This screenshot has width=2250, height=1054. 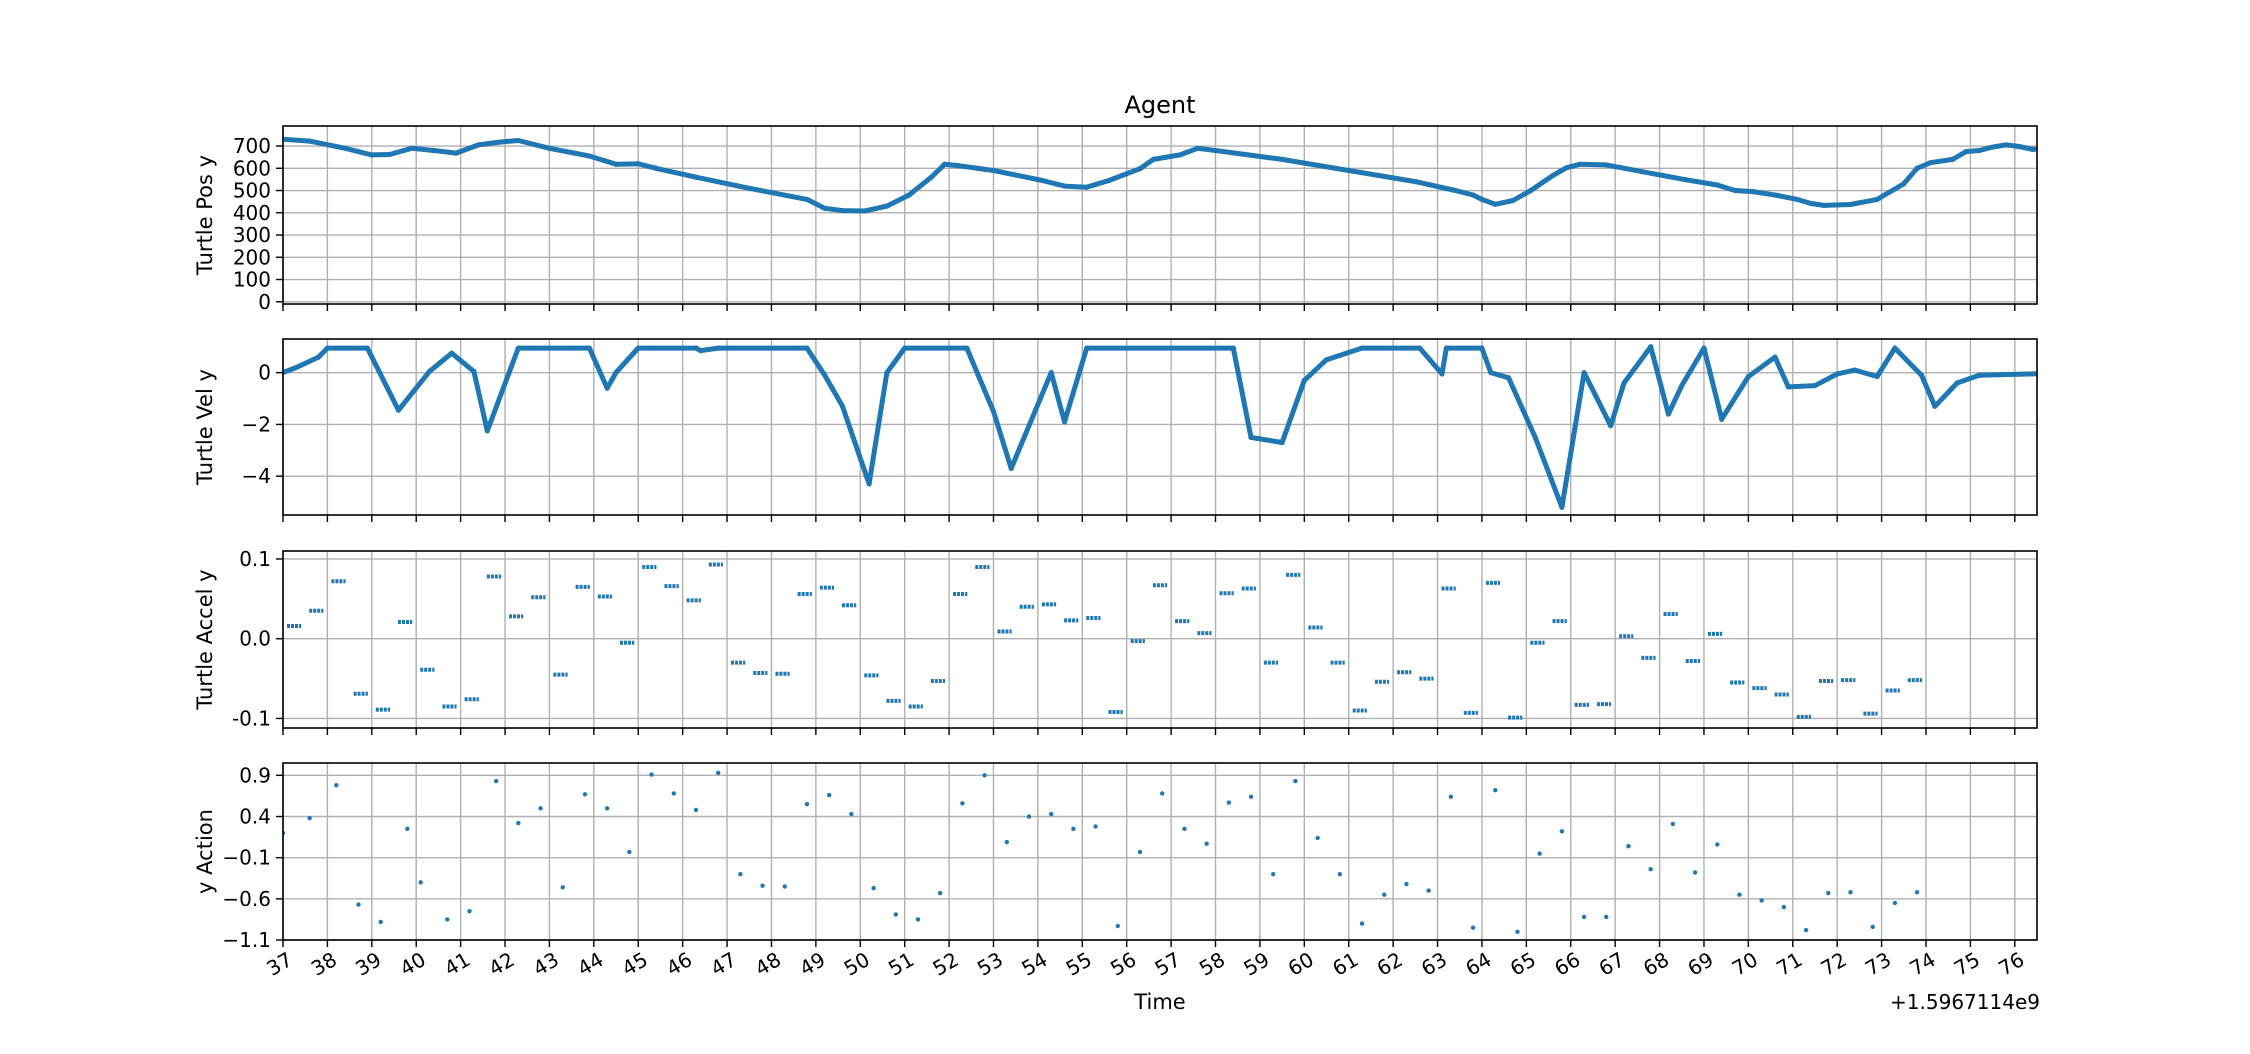 What do you see at coordinates (252, 213) in the screenshot?
I see `y-tick-label: 400` at bounding box center [252, 213].